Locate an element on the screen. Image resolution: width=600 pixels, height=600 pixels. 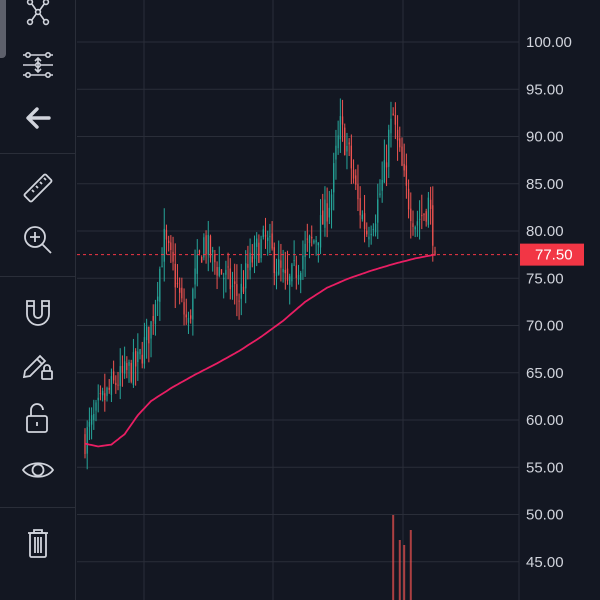
zoom-in-button is located at coordinates (38, 240).